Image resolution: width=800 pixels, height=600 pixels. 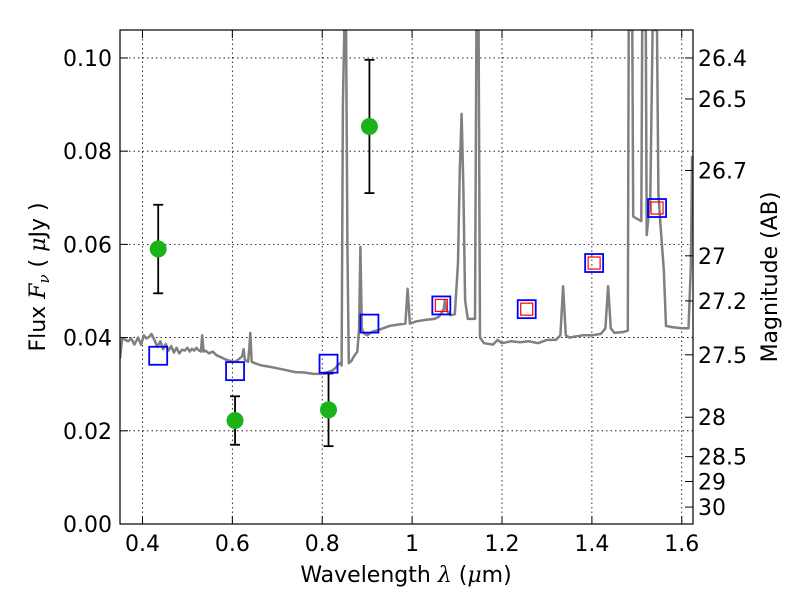 What do you see at coordinates (369, 575) in the screenshot?
I see `x-axis-label-text: Wavelength` at bounding box center [369, 575].